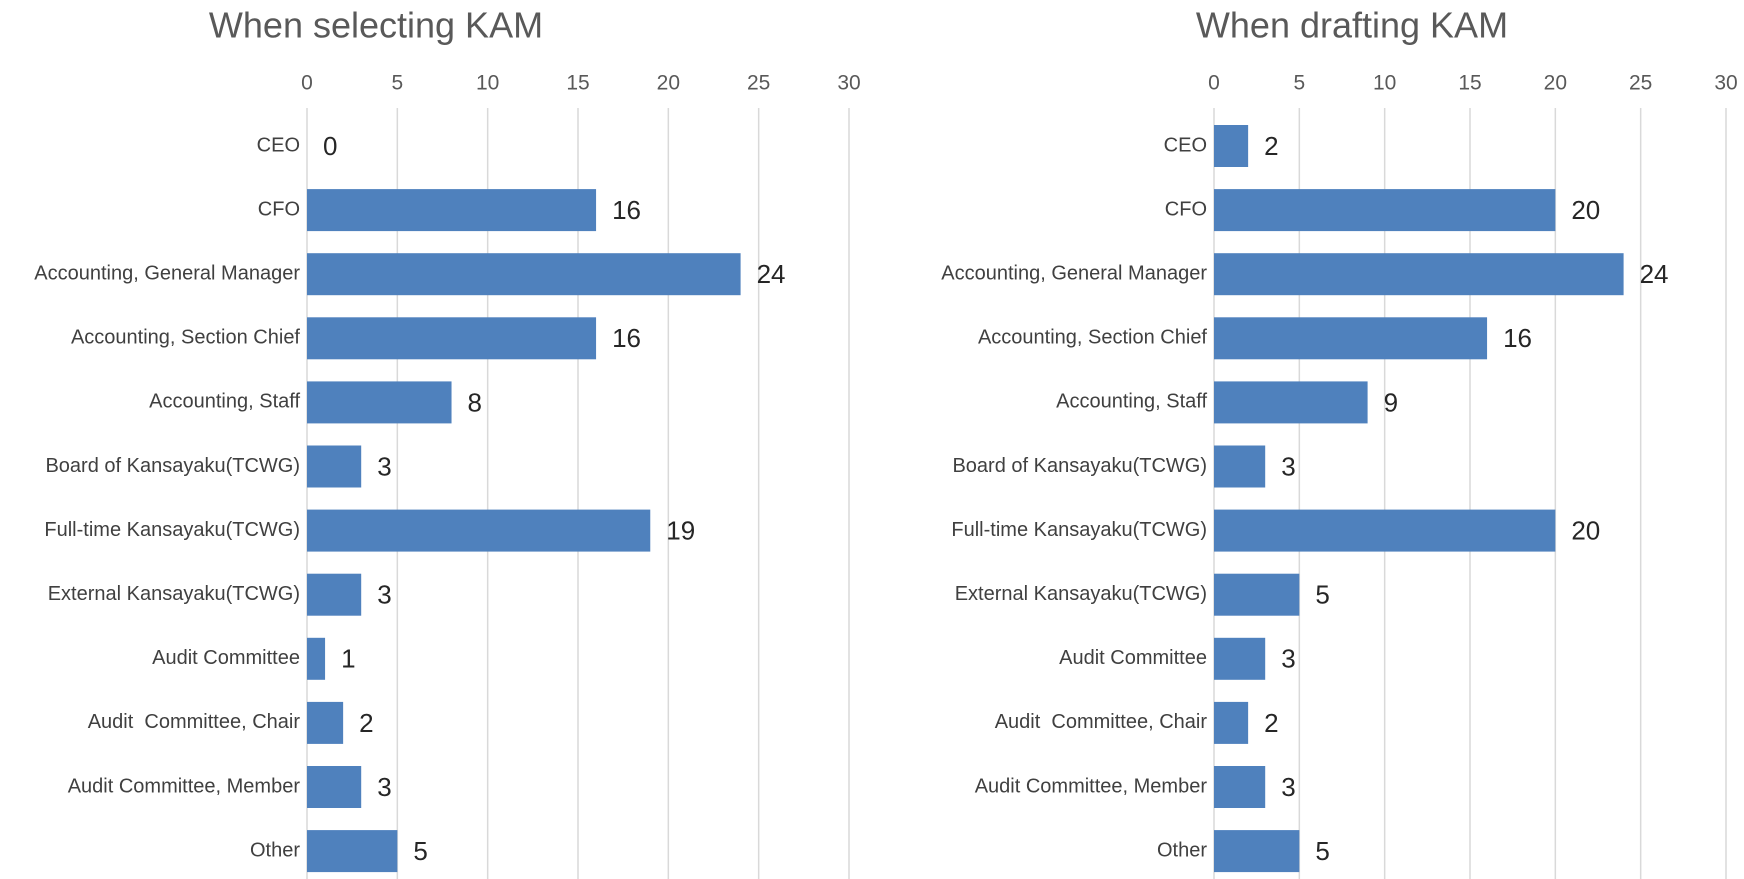 This screenshot has width=1744, height=879. Describe the element at coordinates (348, 659) in the screenshot. I see `data-label: 1` at that location.